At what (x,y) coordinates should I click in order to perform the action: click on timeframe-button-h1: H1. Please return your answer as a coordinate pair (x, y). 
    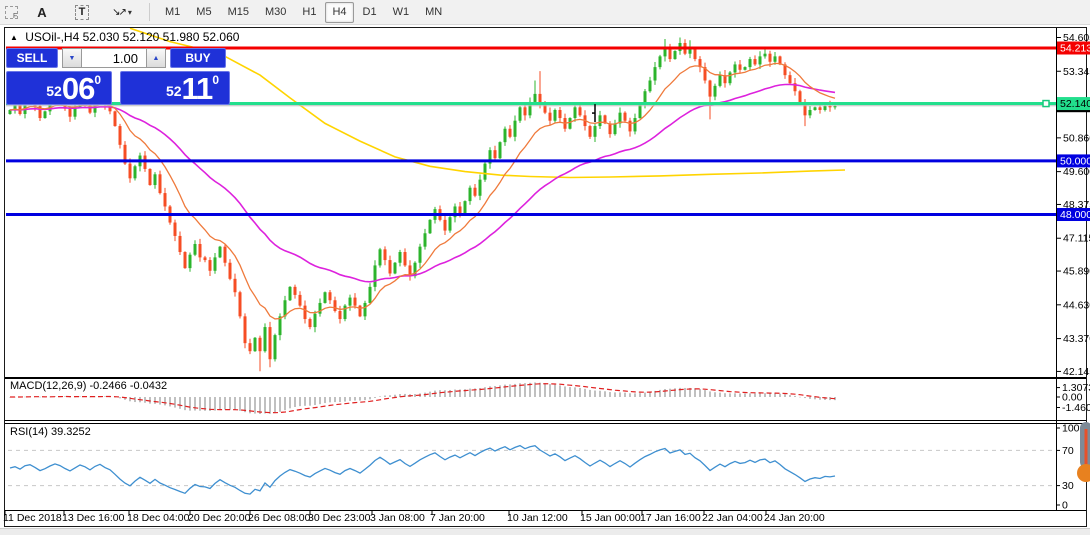
    Looking at the image, I should click on (309, 12).